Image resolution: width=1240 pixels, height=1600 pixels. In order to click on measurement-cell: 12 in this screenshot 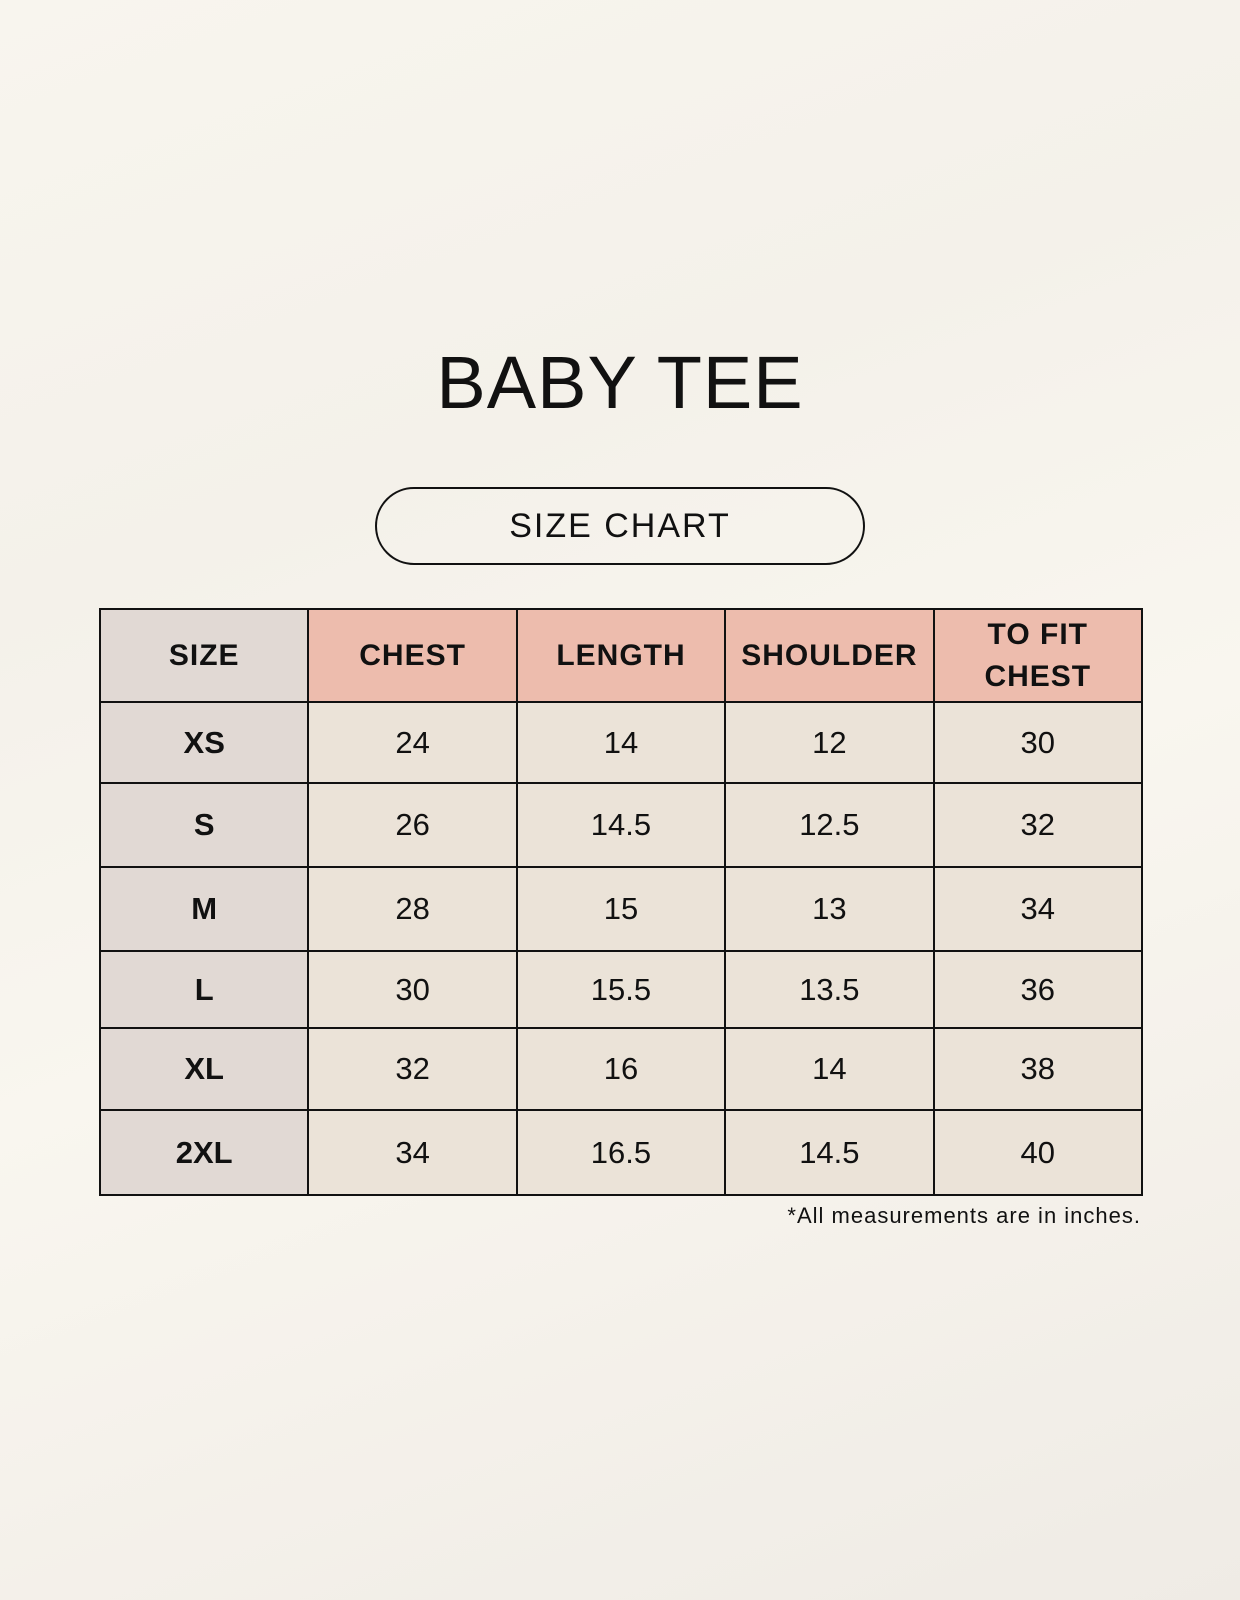, I will do `click(829, 742)`.